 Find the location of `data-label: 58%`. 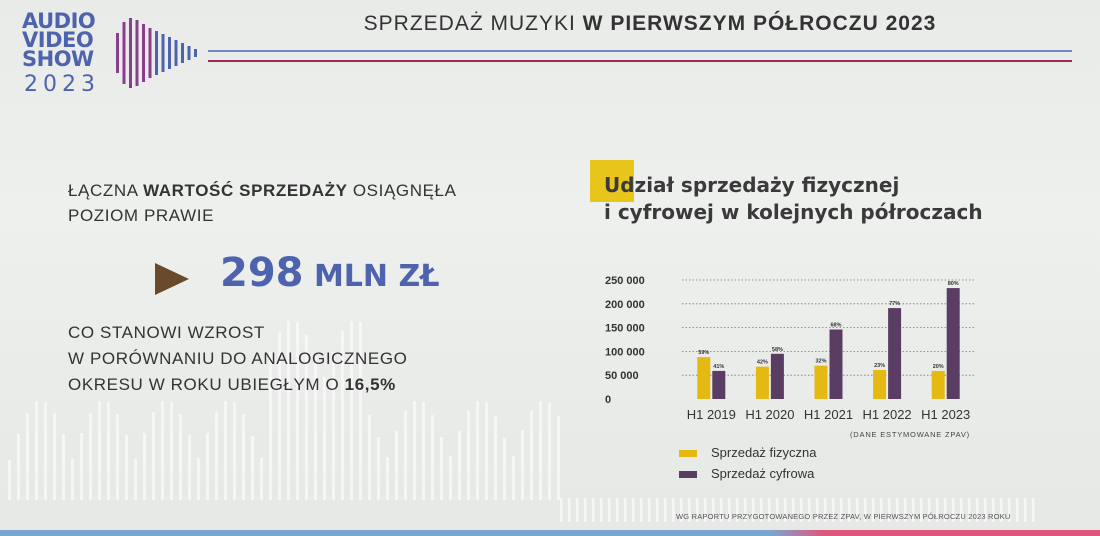

data-label: 58% is located at coordinates (777, 350).